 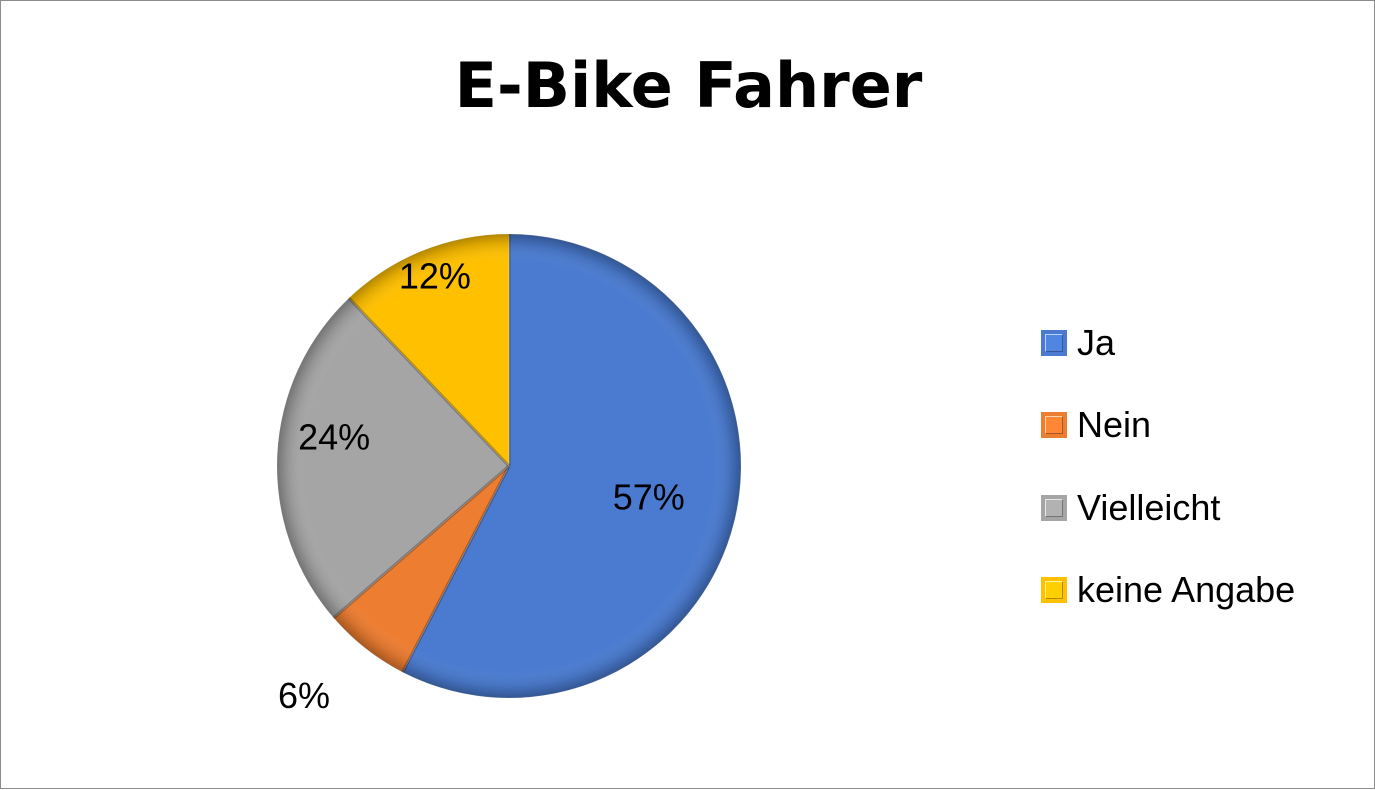 I want to click on legend-label: Vielleicht, so click(x=1149, y=507).